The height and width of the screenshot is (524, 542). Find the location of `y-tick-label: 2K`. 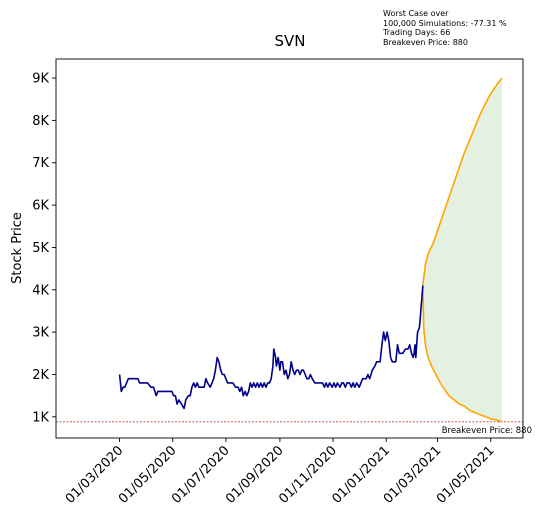

y-tick-label: 2K is located at coordinates (40, 375).